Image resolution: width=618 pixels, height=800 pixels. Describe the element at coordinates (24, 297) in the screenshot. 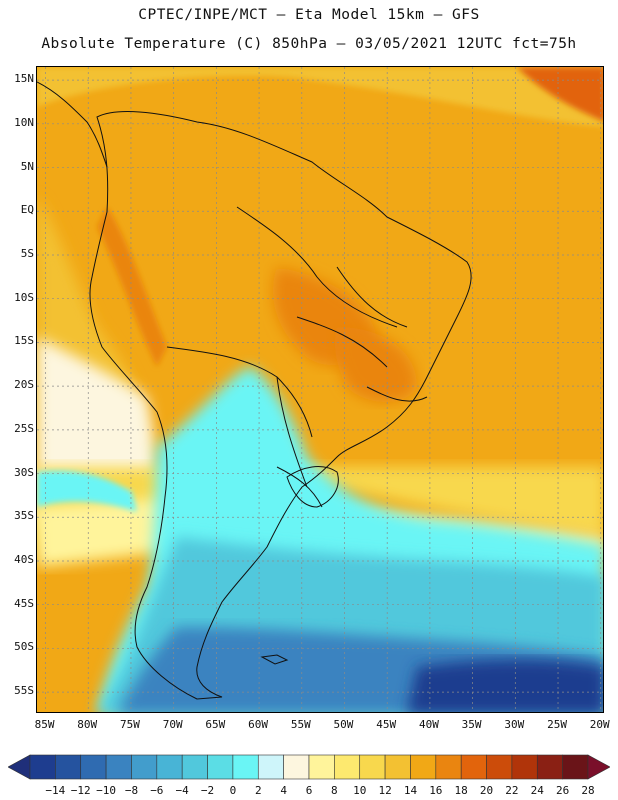

I see `lat-label: 10S` at that location.